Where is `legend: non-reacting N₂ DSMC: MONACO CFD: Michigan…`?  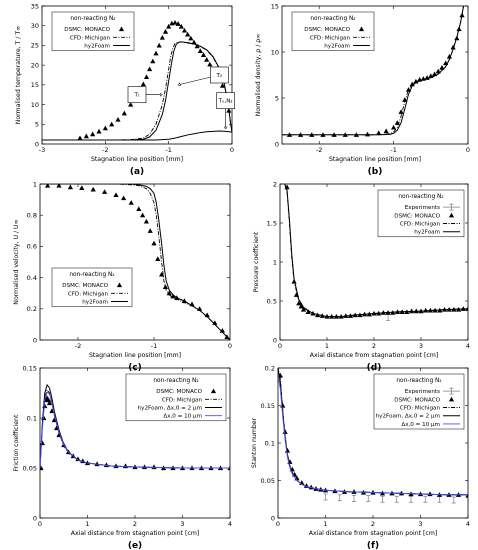 legend: non-reacting N₂ DSMC: MONACO CFD: Michigan… is located at coordinates (93, 31).